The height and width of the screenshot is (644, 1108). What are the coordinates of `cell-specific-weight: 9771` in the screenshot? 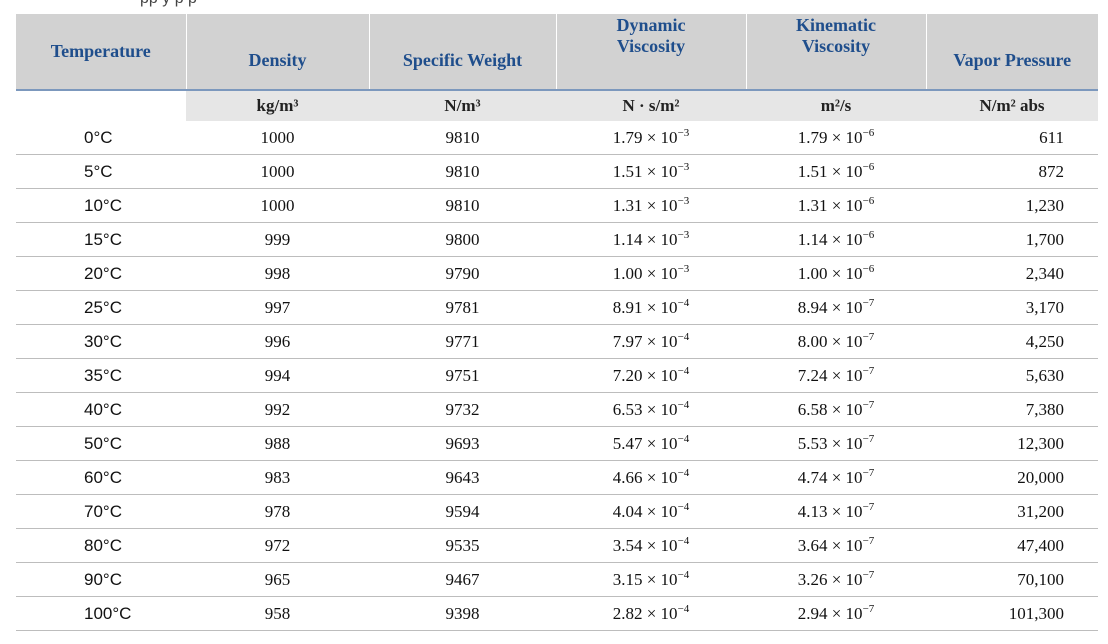 It's located at (462, 341).